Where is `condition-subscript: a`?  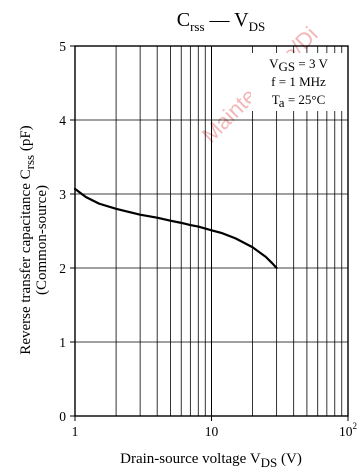 condition-subscript: a is located at coordinates (282, 102).